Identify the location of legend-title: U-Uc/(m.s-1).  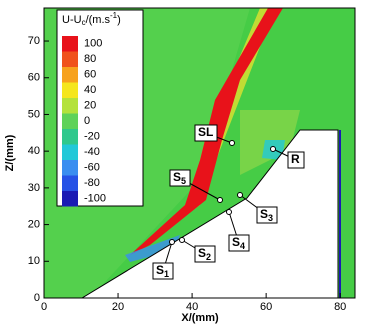
(91, 19).